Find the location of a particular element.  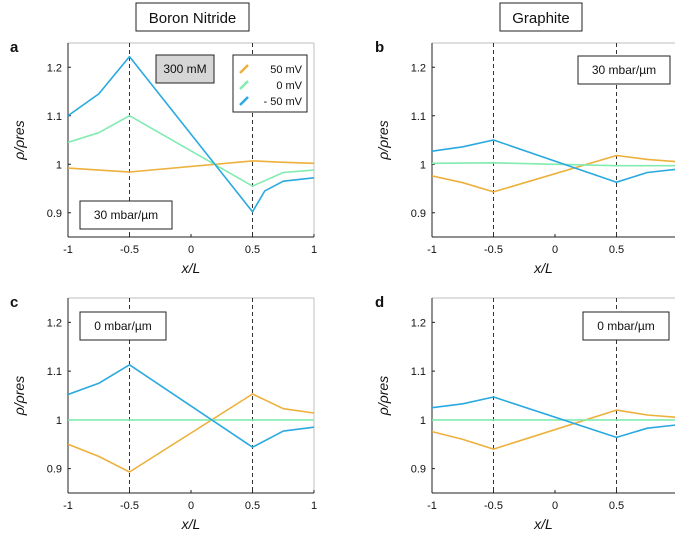

plot-area-b is located at coordinates (553, 166).